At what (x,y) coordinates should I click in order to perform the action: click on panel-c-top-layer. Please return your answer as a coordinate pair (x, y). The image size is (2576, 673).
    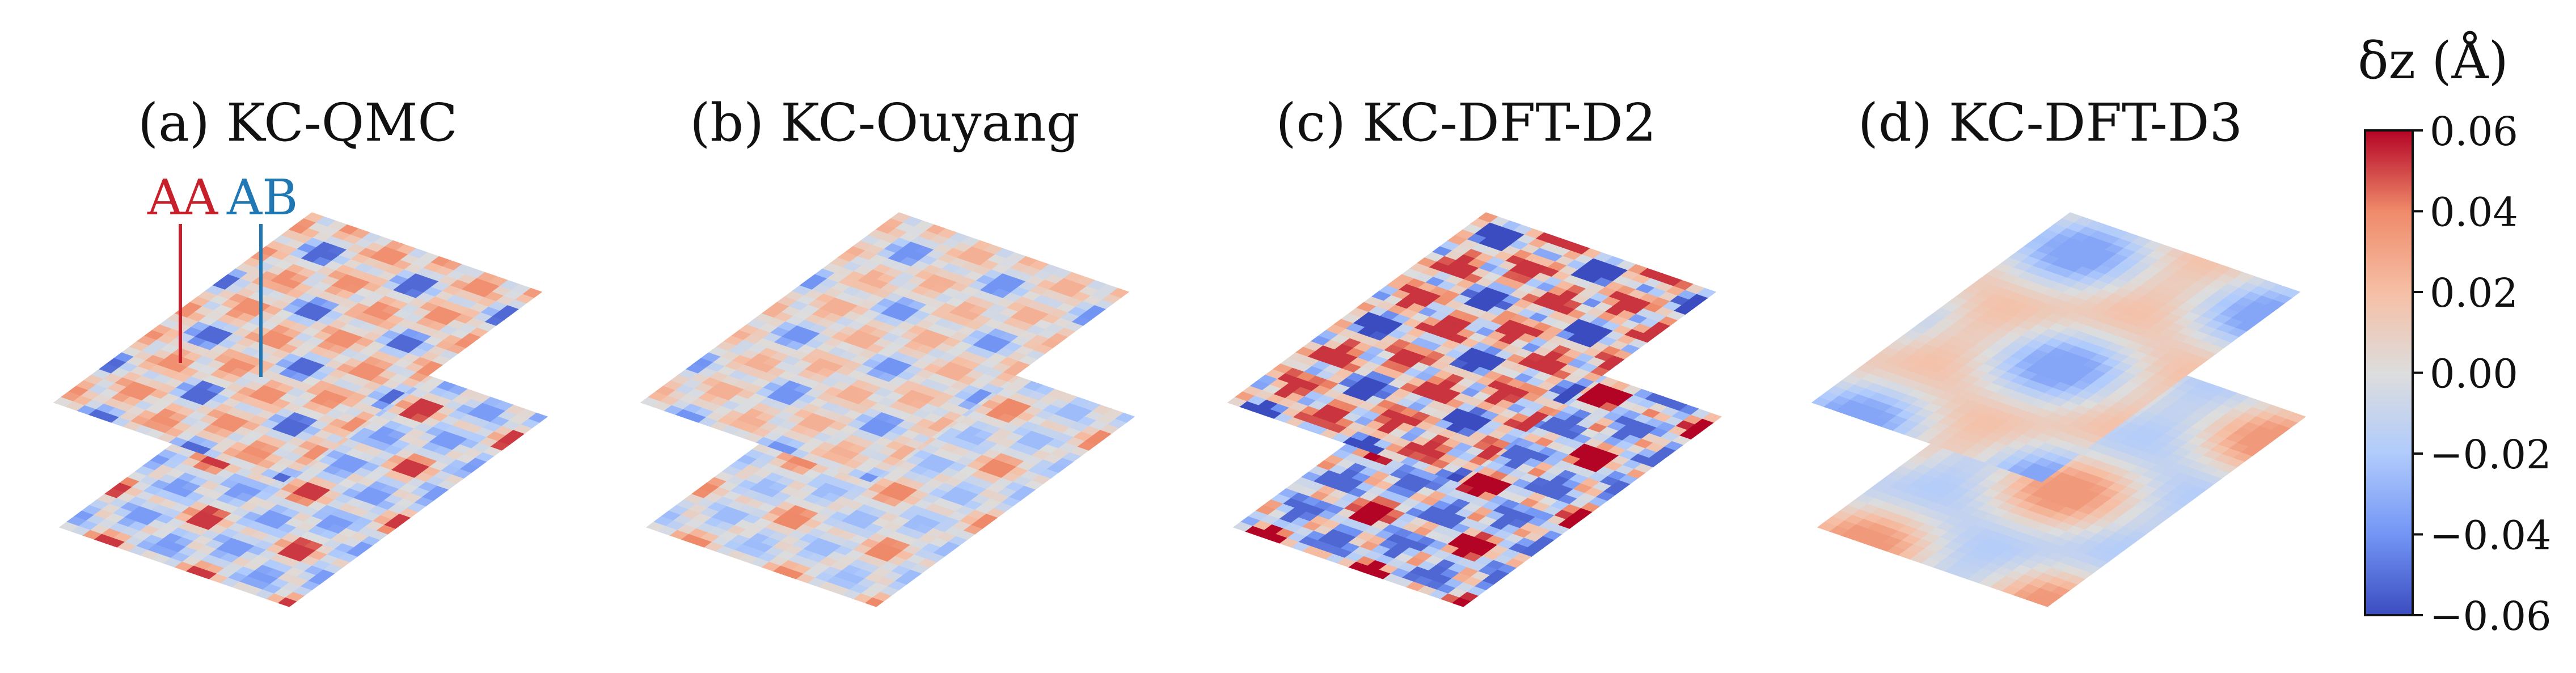
    Looking at the image, I should click on (1472, 347).